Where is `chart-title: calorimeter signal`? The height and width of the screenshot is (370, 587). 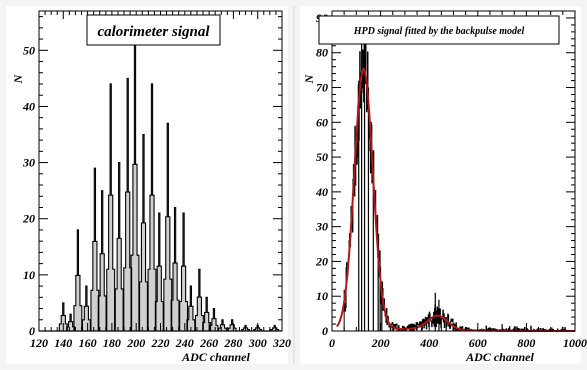 chart-title: calorimeter signal is located at coordinates (153, 32).